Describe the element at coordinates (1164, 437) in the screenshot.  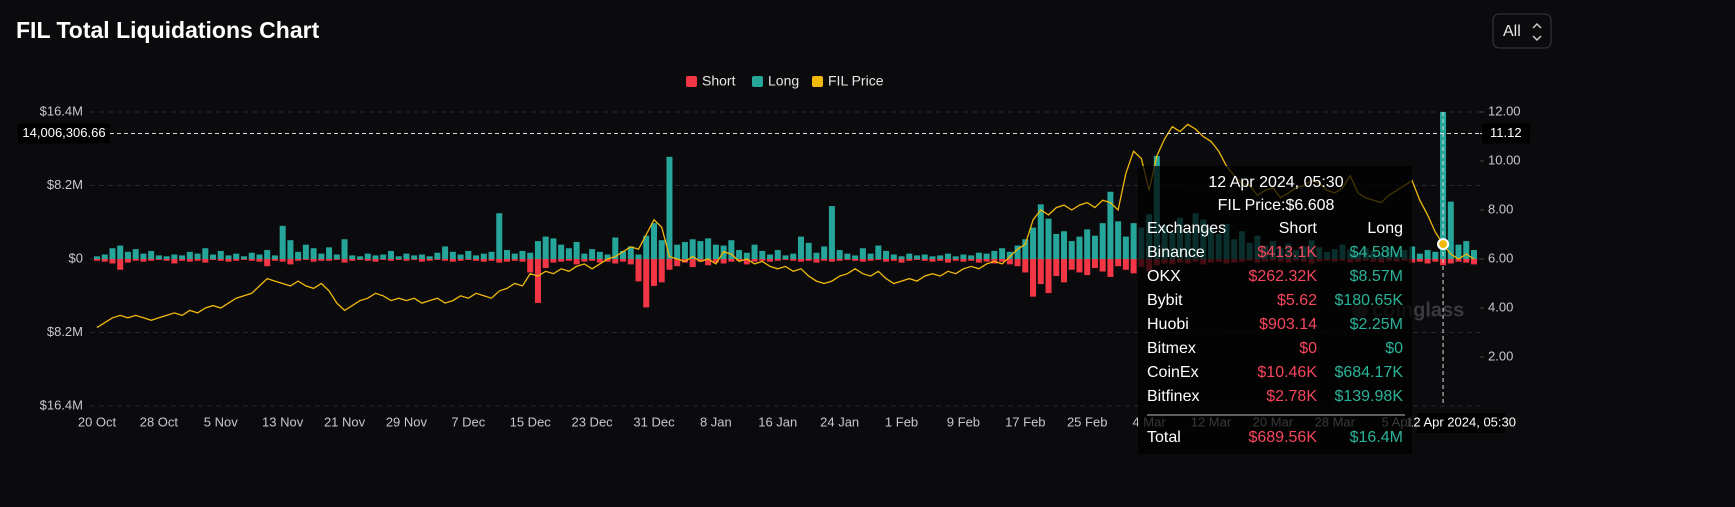
I see `tooltip-cell: Total` at that location.